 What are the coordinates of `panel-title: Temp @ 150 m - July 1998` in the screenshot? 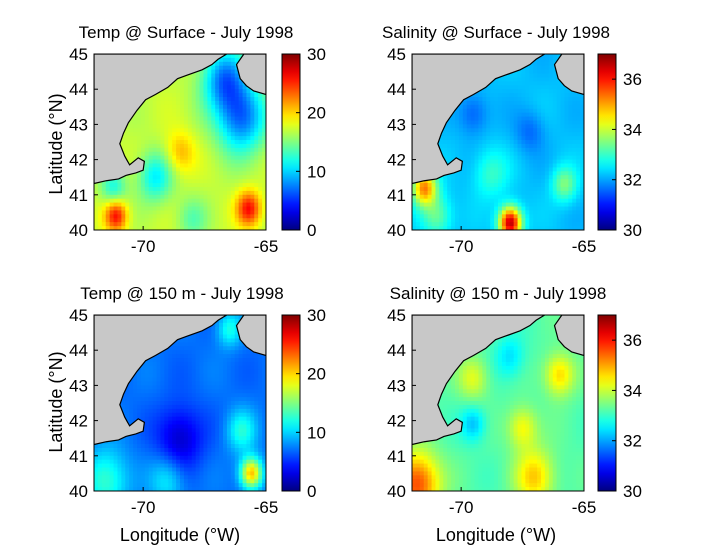 It's located at (181, 293).